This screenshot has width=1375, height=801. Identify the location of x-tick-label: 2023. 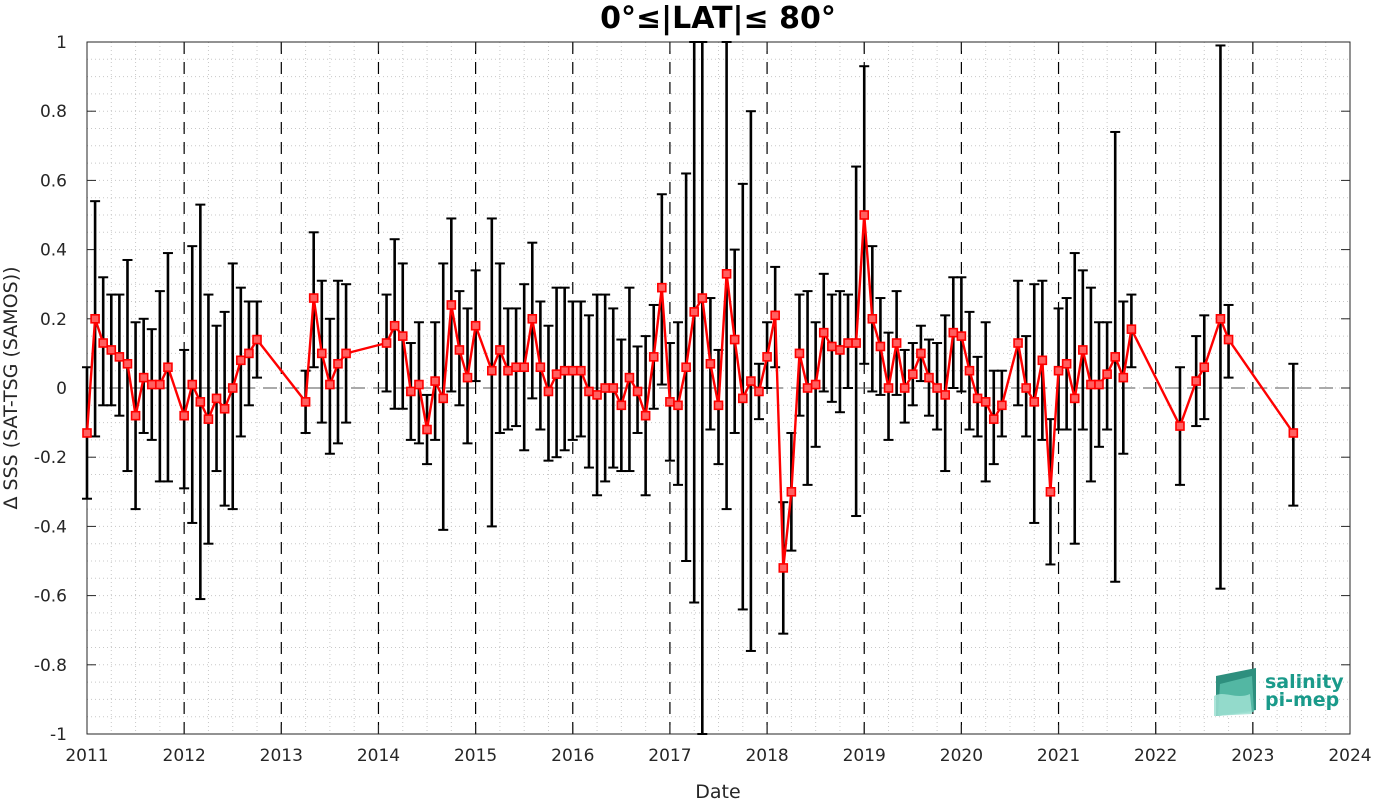
(1252, 756).